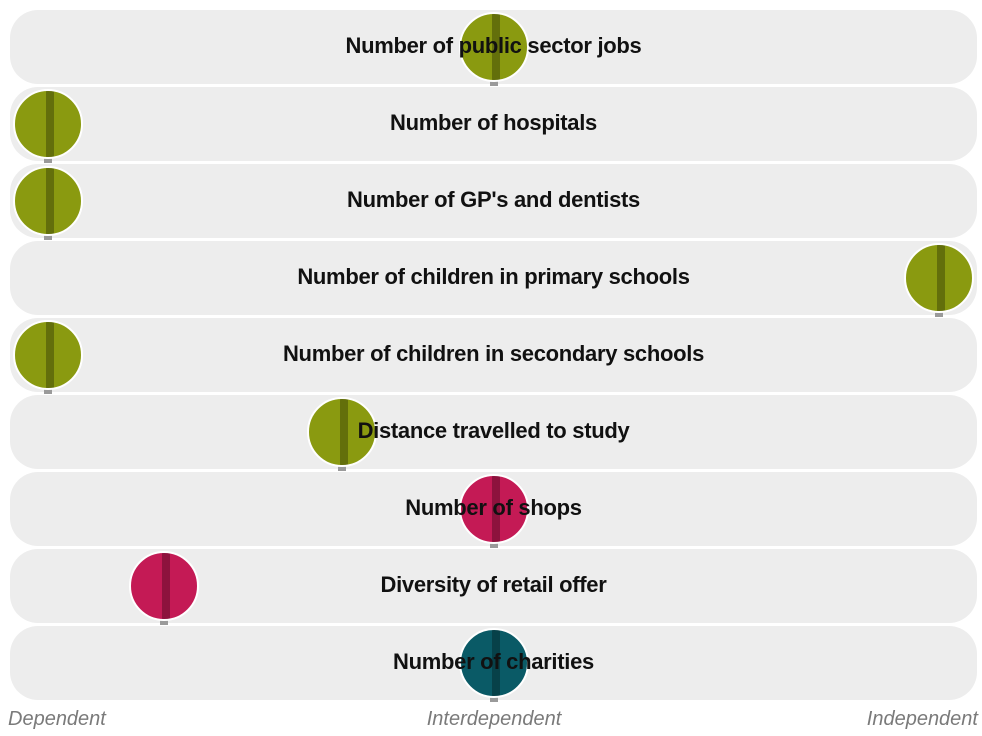  I want to click on axis-label-dependent: Dependent, so click(57, 719).